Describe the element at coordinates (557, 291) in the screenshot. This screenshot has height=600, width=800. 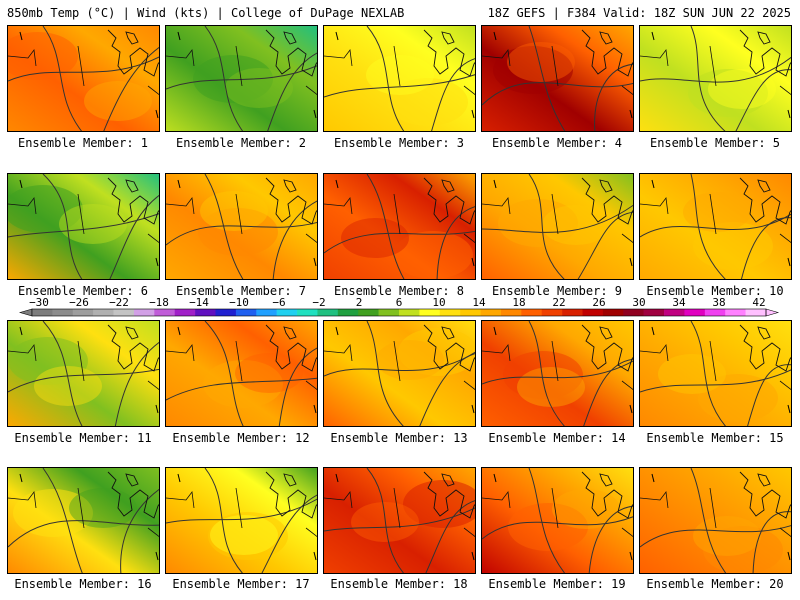
I see `member-label-9: Ensemble Member: 9` at that location.